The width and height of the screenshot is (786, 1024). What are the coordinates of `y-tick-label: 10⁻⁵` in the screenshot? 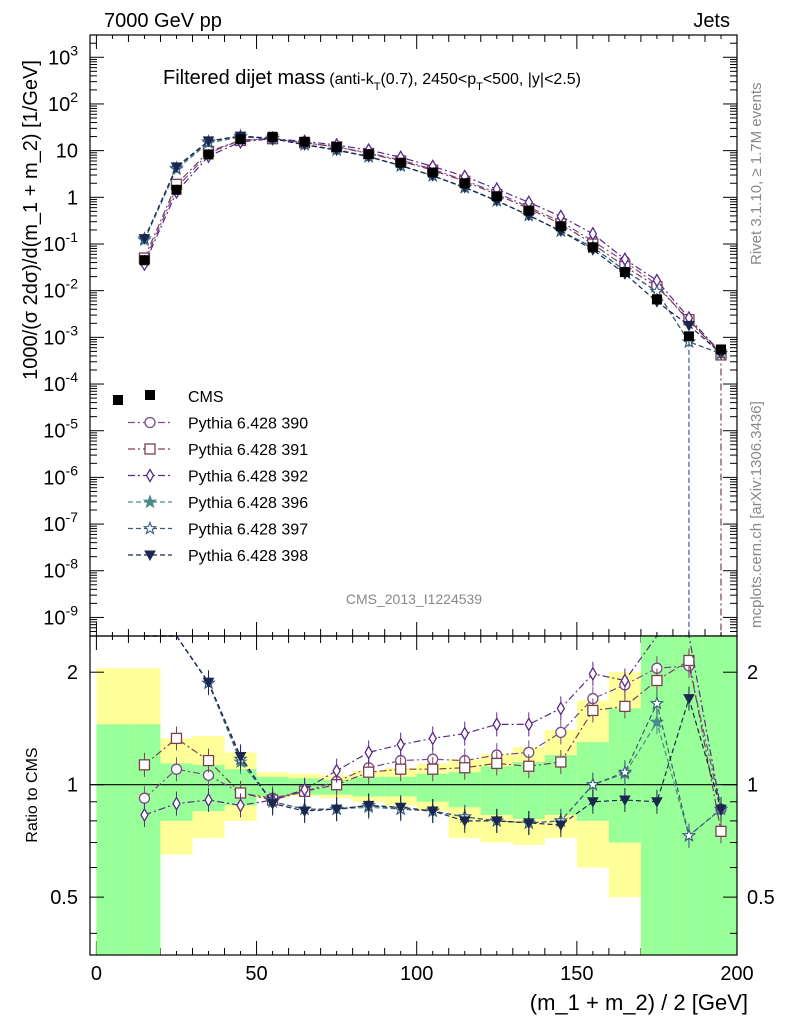 It's located at (60, 429).